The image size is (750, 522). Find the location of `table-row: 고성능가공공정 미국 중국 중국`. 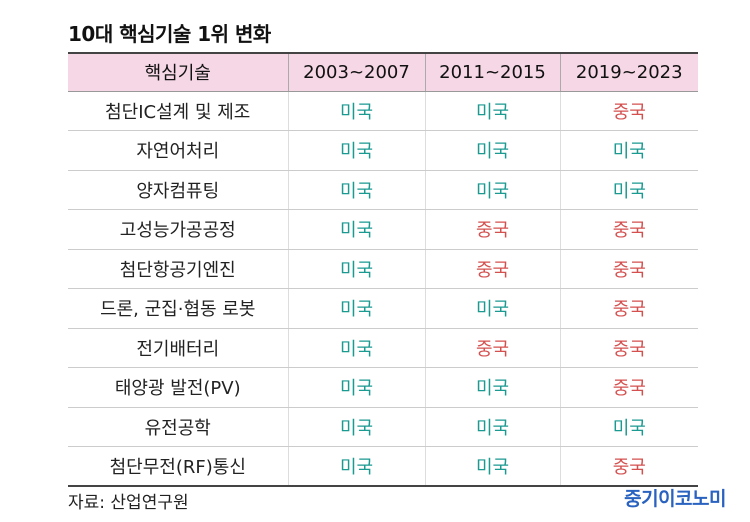

table-row: 고성능가공공정 미국 중국 중국 is located at coordinates (383, 229).